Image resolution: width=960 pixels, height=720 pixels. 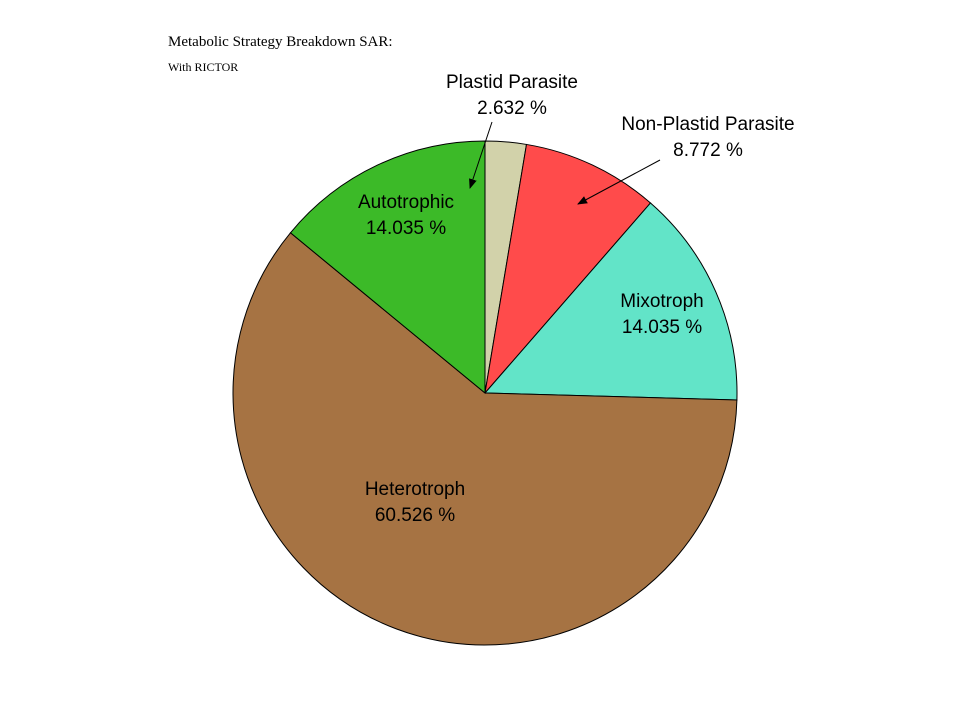 I want to click on slice-label: Mixotroph, so click(x=661, y=301).